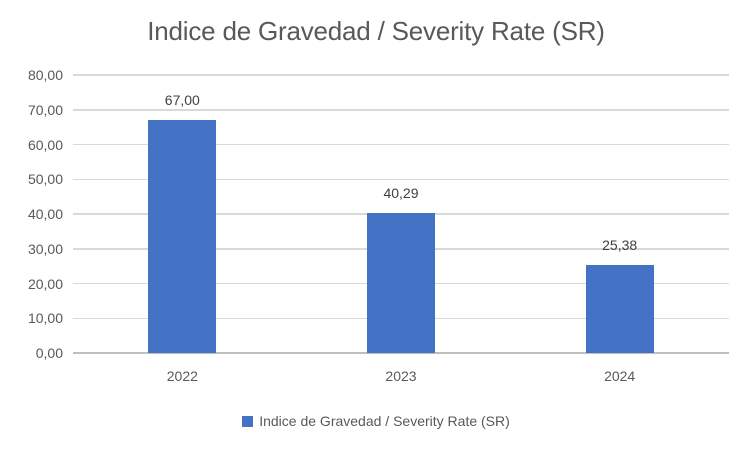 This screenshot has height=449, width=752. I want to click on legend-swatch-icon, so click(248, 421).